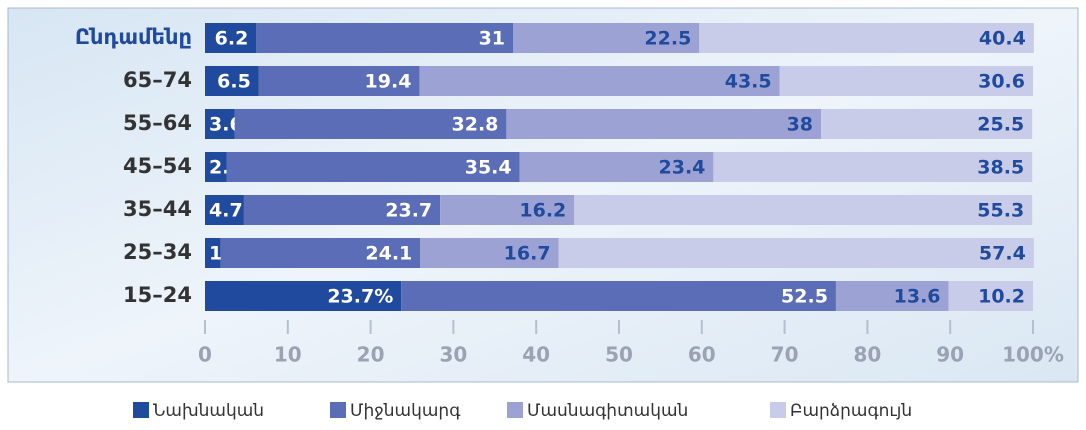 The height and width of the screenshot is (430, 1086). Describe the element at coordinates (371, 355) in the screenshot. I see `x-tick-label: 20` at that location.